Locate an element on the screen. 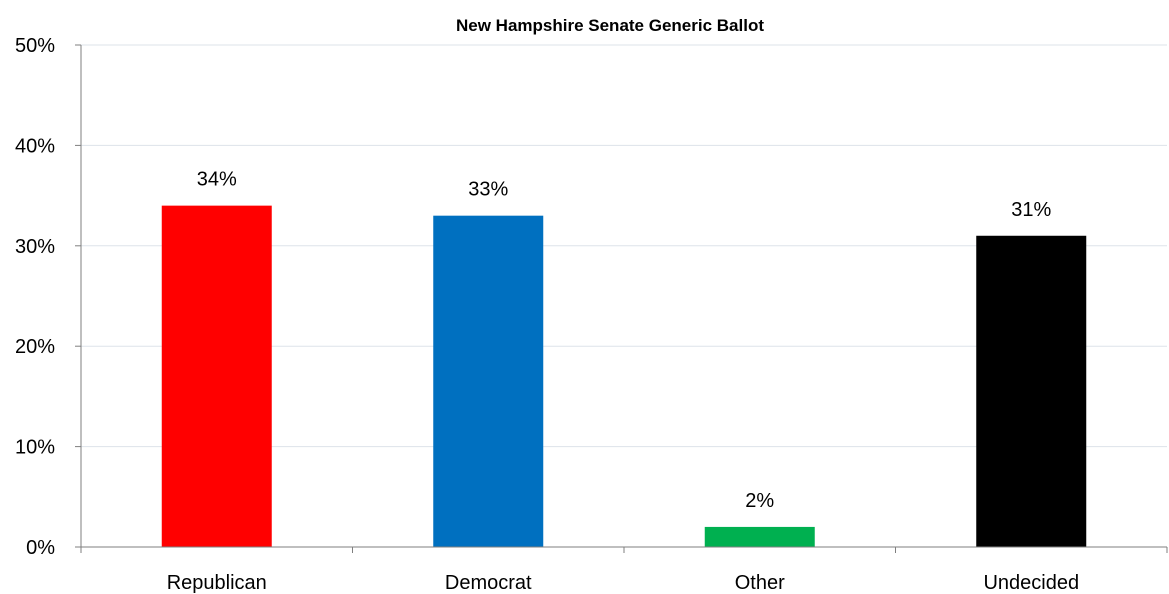  bar-democrat is located at coordinates (488, 381).